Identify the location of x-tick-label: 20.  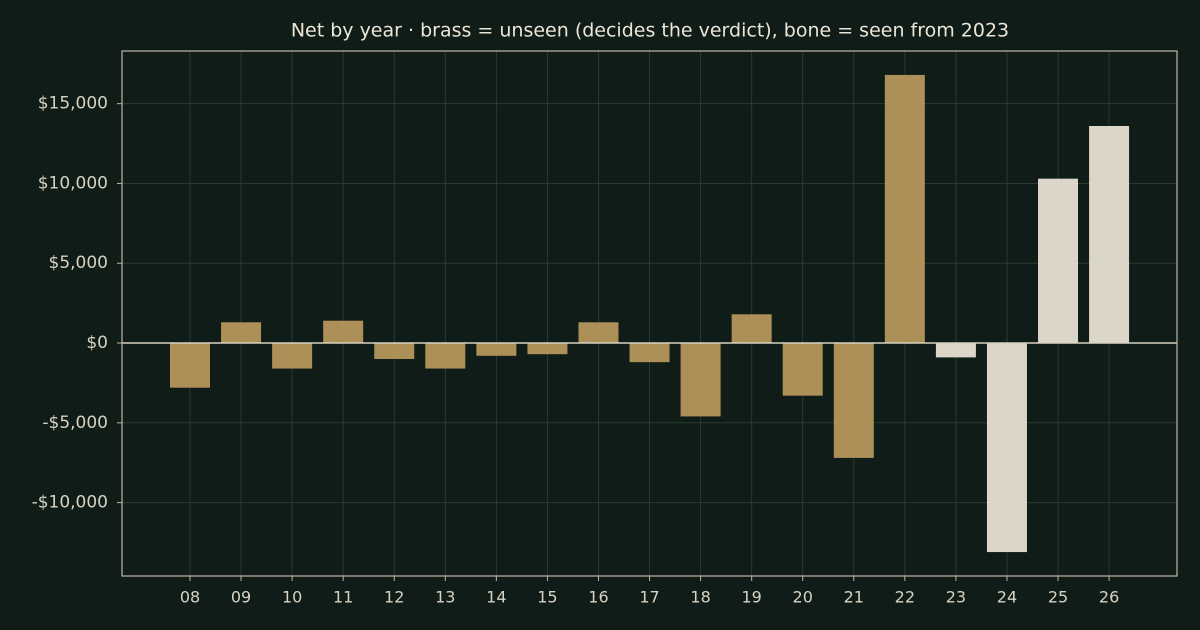
(803, 597).